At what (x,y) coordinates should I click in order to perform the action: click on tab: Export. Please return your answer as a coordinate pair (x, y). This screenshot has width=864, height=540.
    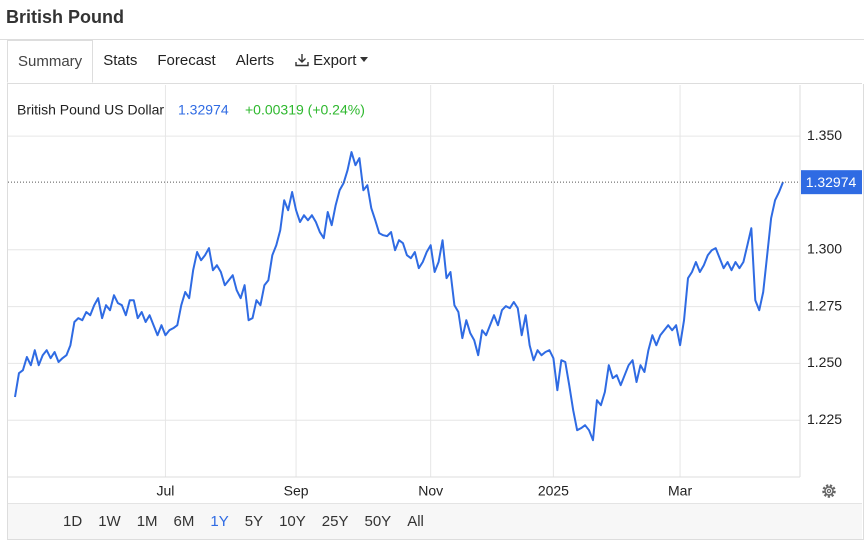
    Looking at the image, I should click on (331, 61).